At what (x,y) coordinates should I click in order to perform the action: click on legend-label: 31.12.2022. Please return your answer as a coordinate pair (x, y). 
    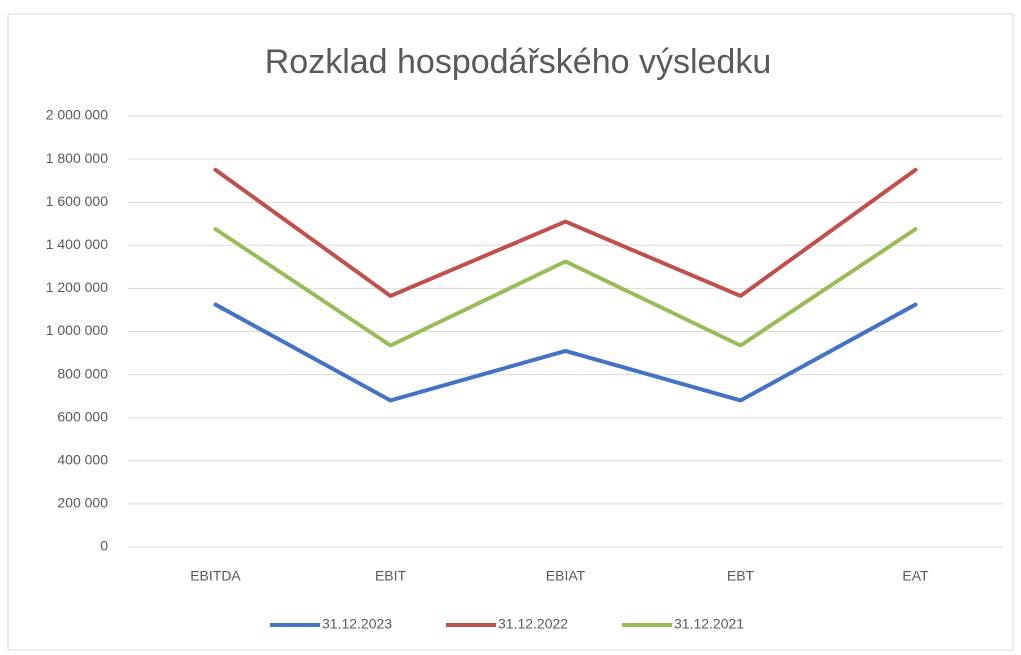
    Looking at the image, I should click on (533, 624).